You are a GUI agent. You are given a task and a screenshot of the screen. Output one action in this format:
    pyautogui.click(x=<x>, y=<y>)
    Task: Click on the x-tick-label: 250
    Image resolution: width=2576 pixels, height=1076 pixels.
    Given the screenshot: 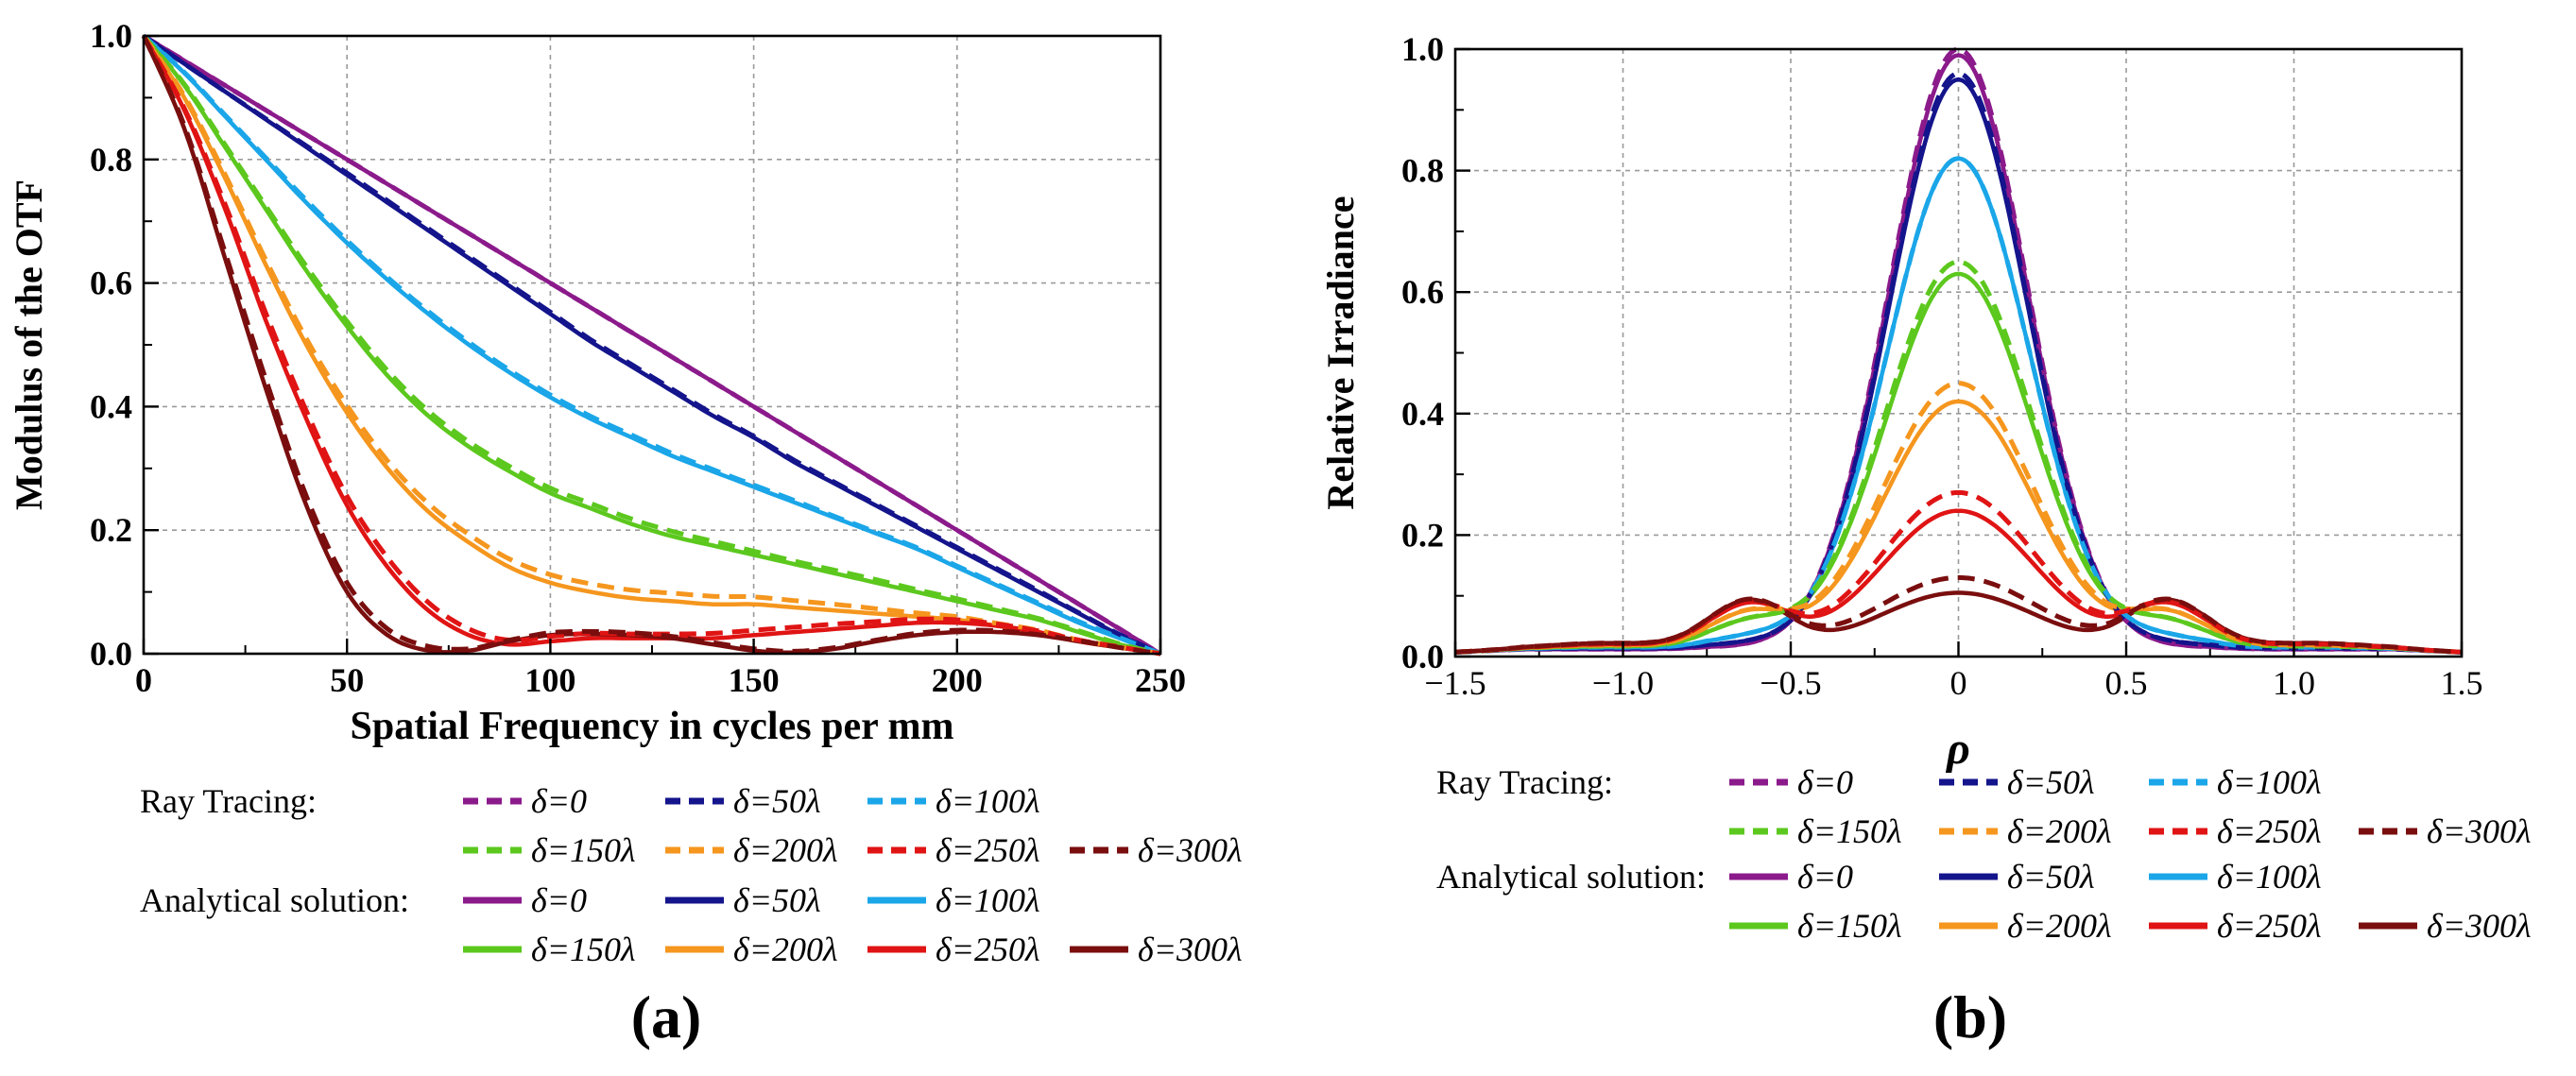 What is the action you would take?
    pyautogui.click(x=1160, y=680)
    